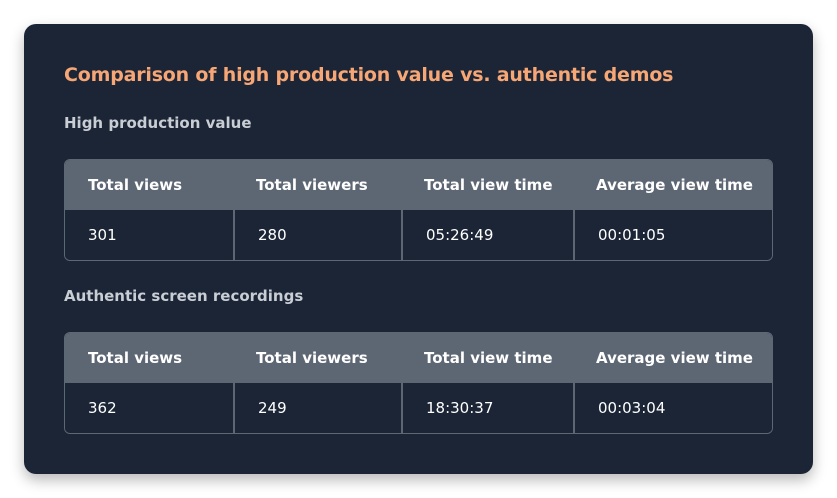  Describe the element at coordinates (184, 296) in the screenshot. I see `section-label-authentic-recordings: Authentic screen recordings` at that location.